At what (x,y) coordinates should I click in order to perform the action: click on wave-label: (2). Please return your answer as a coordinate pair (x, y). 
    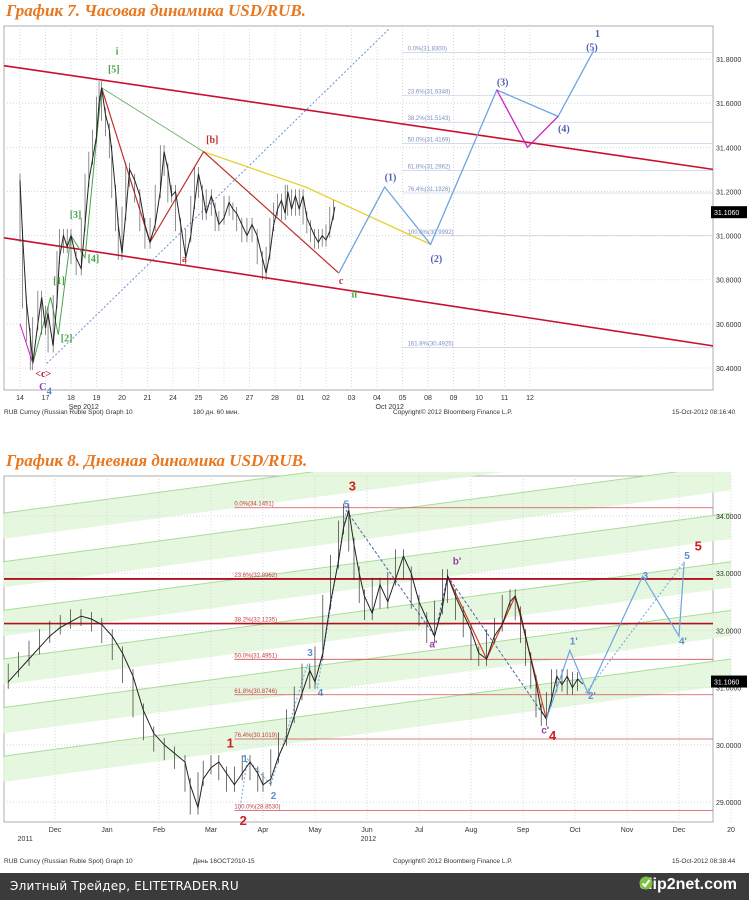
    Looking at the image, I should click on (437, 259).